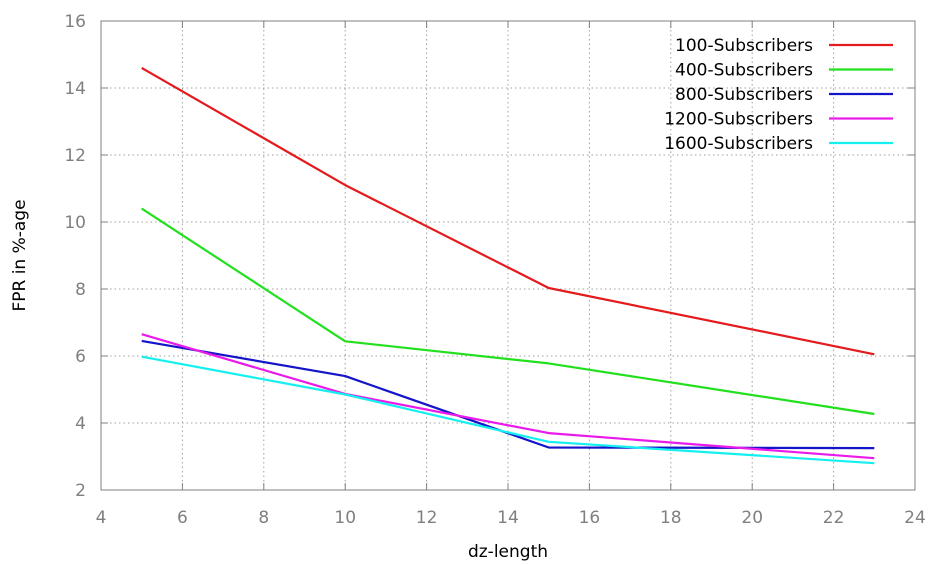  Describe the element at coordinates (101, 518) in the screenshot. I see `x-tick-label: 4` at that location.